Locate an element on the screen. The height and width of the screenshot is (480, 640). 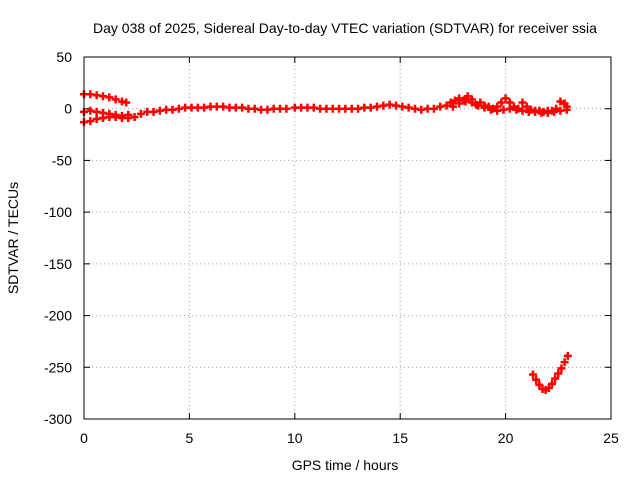
y-tick-label: -50 is located at coordinates (62, 160).